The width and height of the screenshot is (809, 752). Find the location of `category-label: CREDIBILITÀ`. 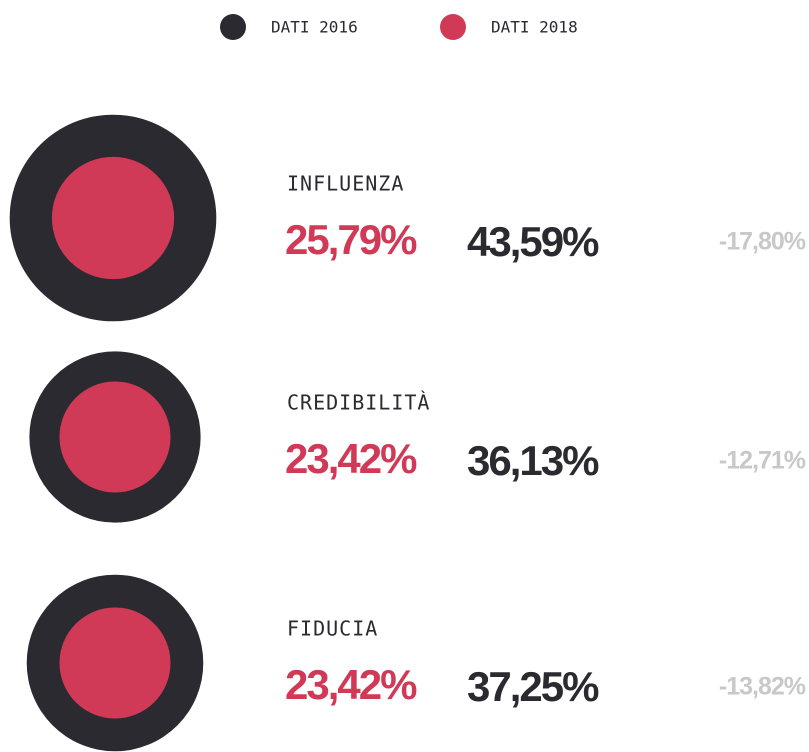

category-label: CREDIBILITÀ is located at coordinates (358, 403).